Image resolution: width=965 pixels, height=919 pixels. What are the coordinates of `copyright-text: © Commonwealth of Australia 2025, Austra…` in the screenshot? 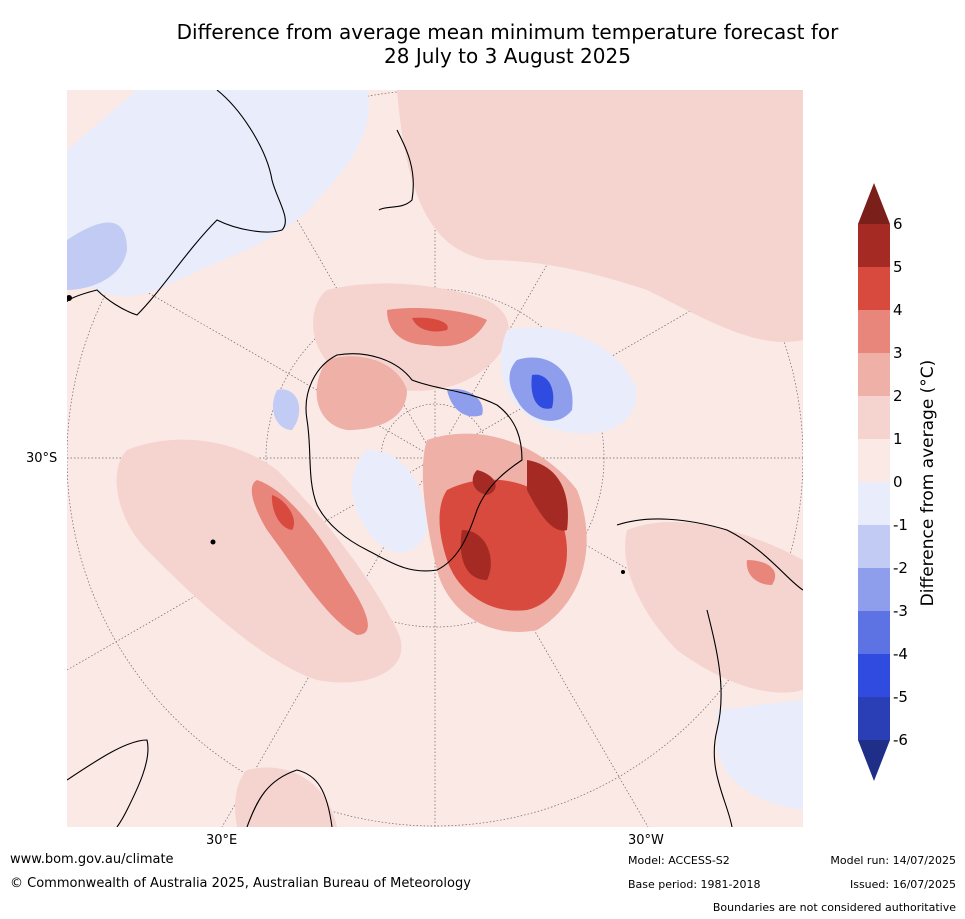 It's located at (240, 883).